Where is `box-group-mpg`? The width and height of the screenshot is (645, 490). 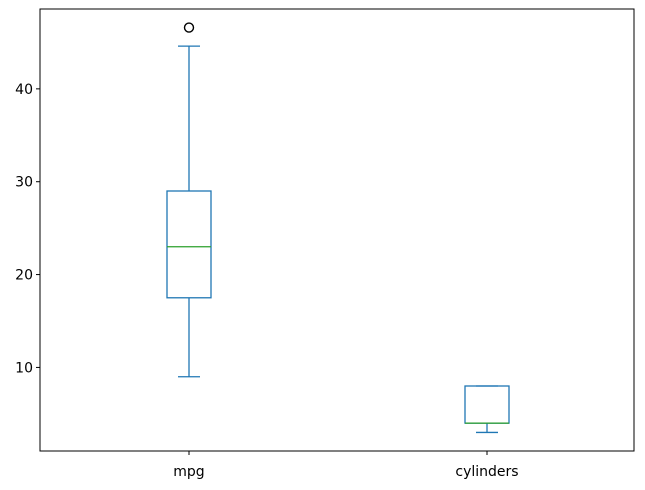
box-group-mpg is located at coordinates (189, 200).